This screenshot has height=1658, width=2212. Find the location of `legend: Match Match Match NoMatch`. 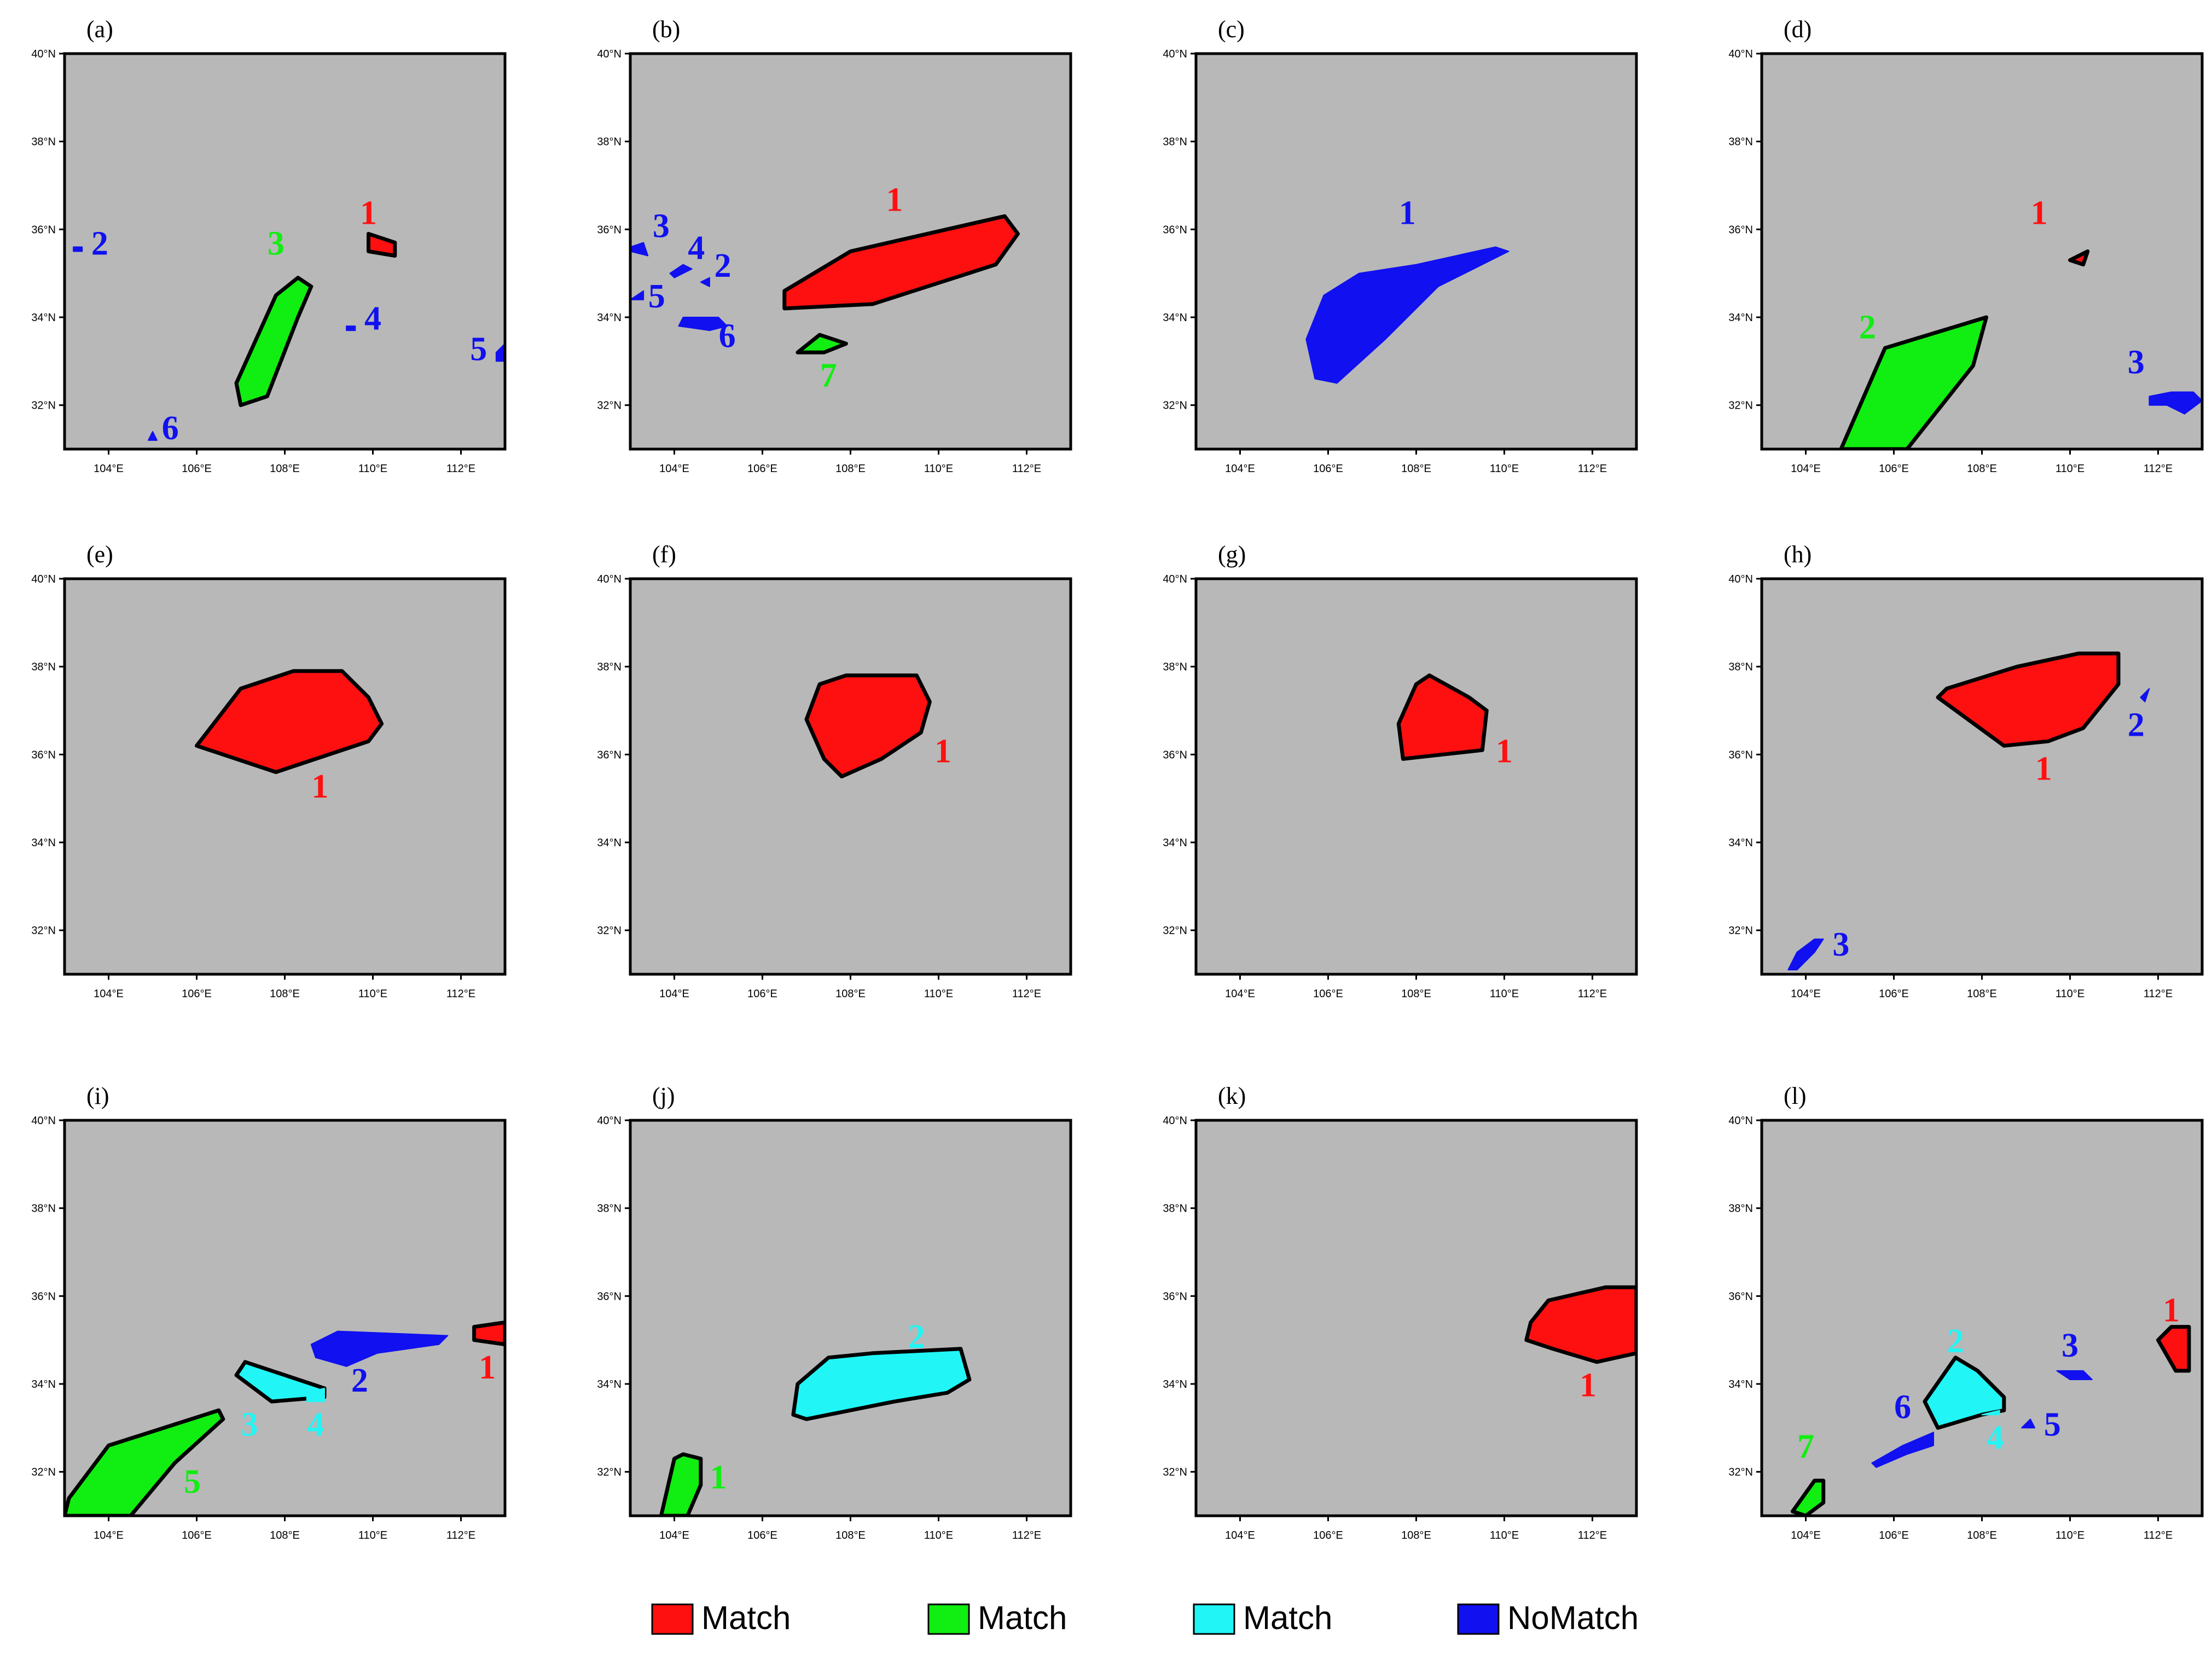

legend: Match Match Match NoMatch is located at coordinates (1145, 1618).